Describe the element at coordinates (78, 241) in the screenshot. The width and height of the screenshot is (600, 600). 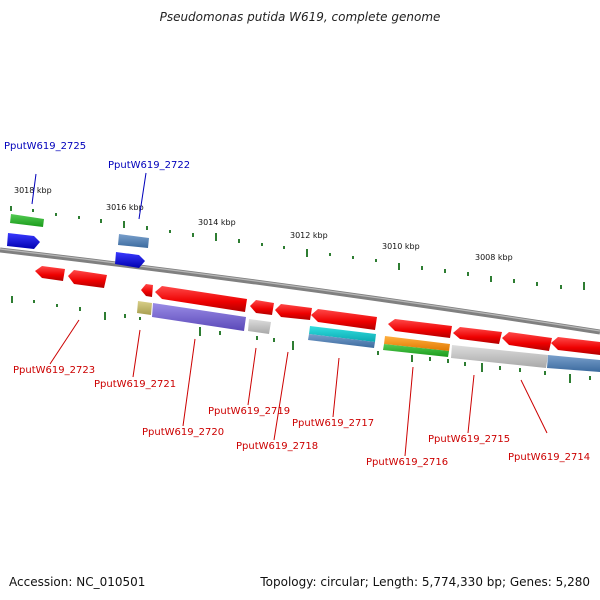
I see `forward-strand-features` at that location.